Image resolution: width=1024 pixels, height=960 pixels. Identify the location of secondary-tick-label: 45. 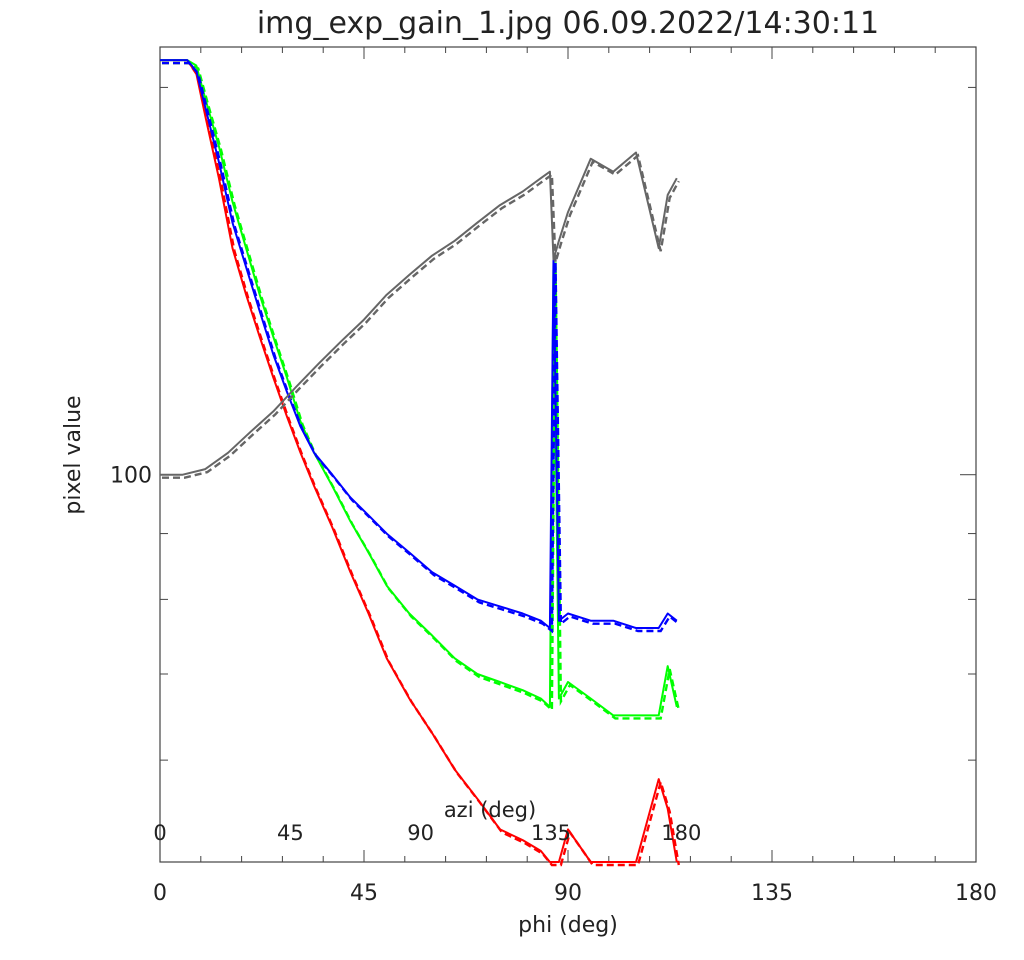
(290, 833).